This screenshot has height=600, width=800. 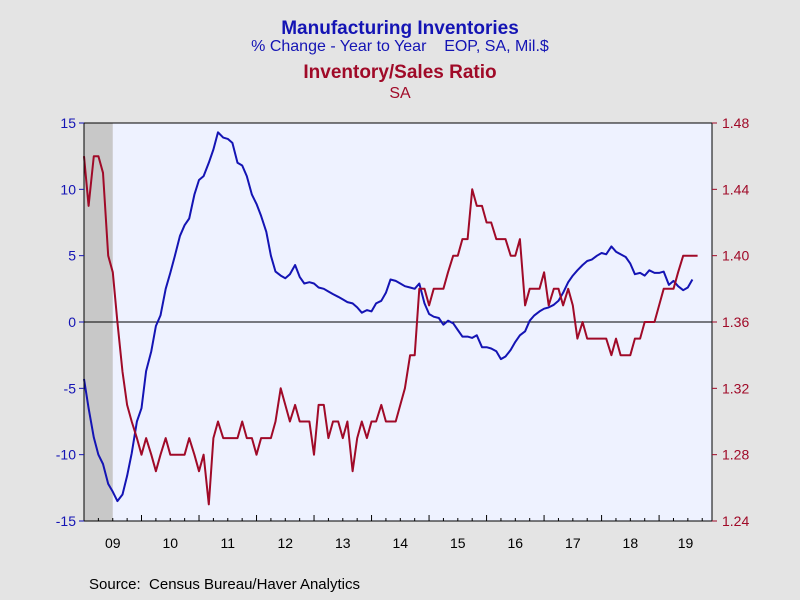 What do you see at coordinates (400, 46) in the screenshot?
I see `chart-subtitle: % Change - Year to Year EOP, SA, Mil.$` at bounding box center [400, 46].